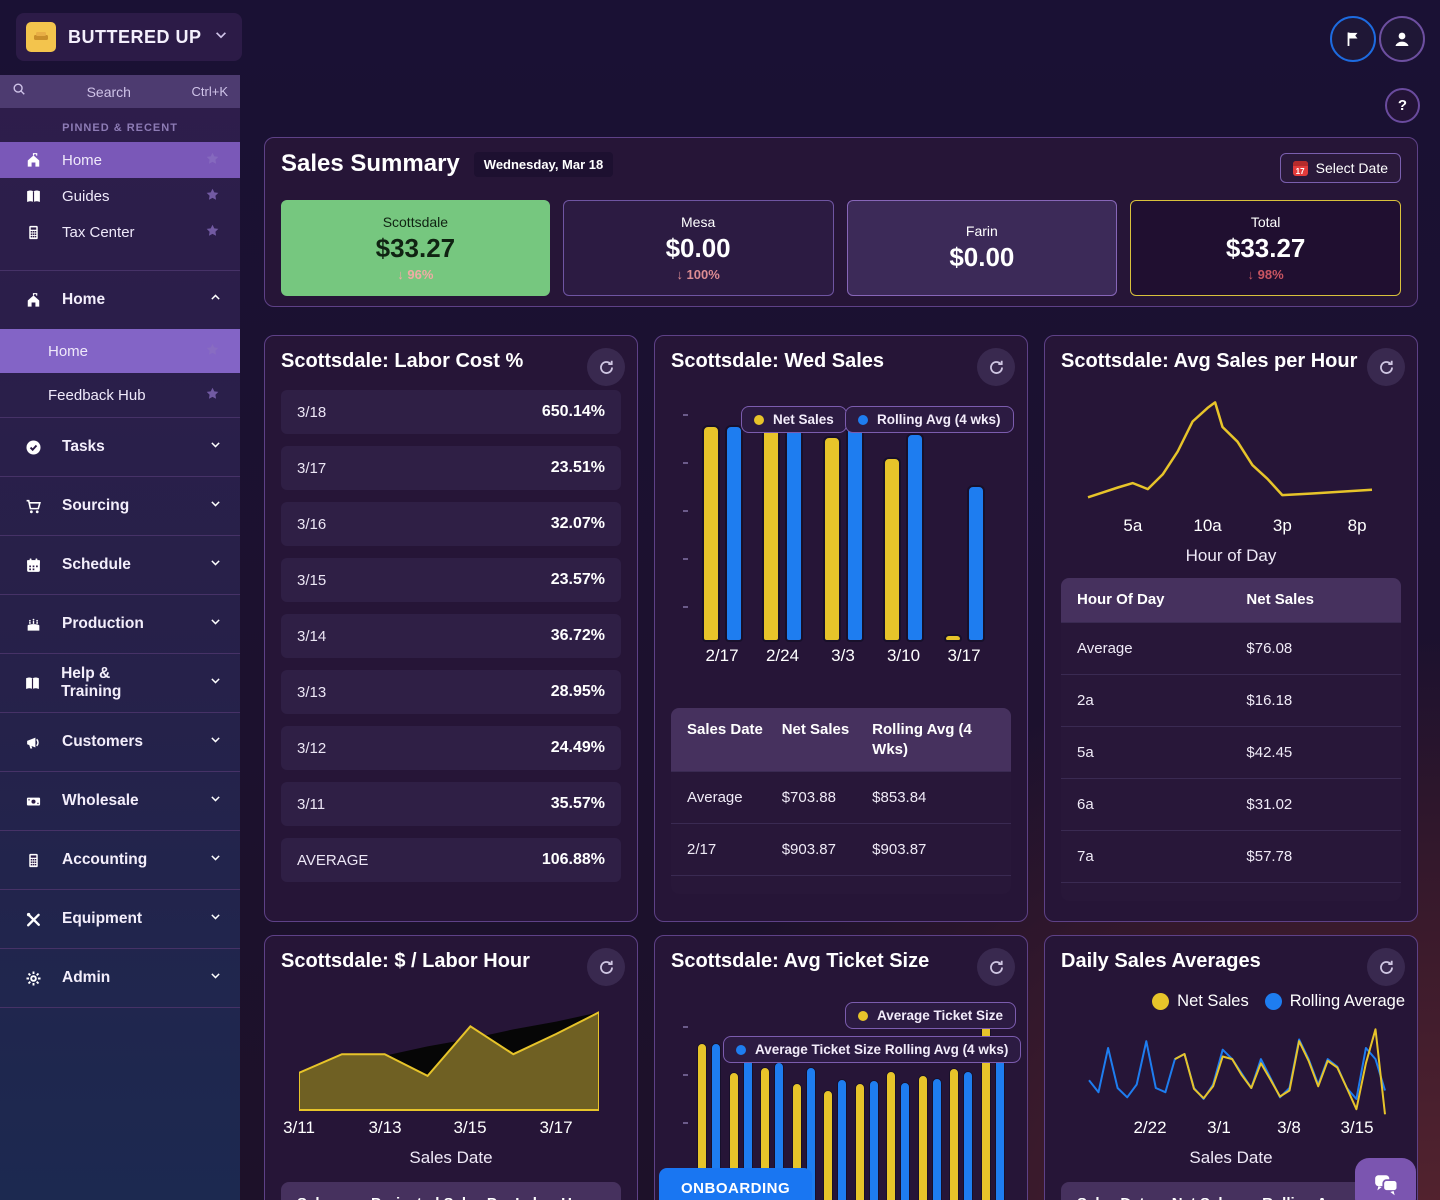 This screenshot has height=1200, width=1440. Describe the element at coordinates (1402, 39) in the screenshot. I see `user-avatar-button` at that location.